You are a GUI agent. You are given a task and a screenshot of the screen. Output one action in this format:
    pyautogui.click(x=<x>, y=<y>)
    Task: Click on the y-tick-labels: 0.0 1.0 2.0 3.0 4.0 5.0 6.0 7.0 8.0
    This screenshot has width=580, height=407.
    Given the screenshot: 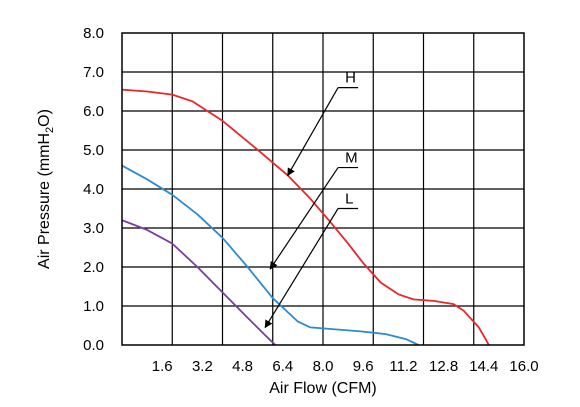 What is the action you would take?
    pyautogui.click(x=93, y=189)
    